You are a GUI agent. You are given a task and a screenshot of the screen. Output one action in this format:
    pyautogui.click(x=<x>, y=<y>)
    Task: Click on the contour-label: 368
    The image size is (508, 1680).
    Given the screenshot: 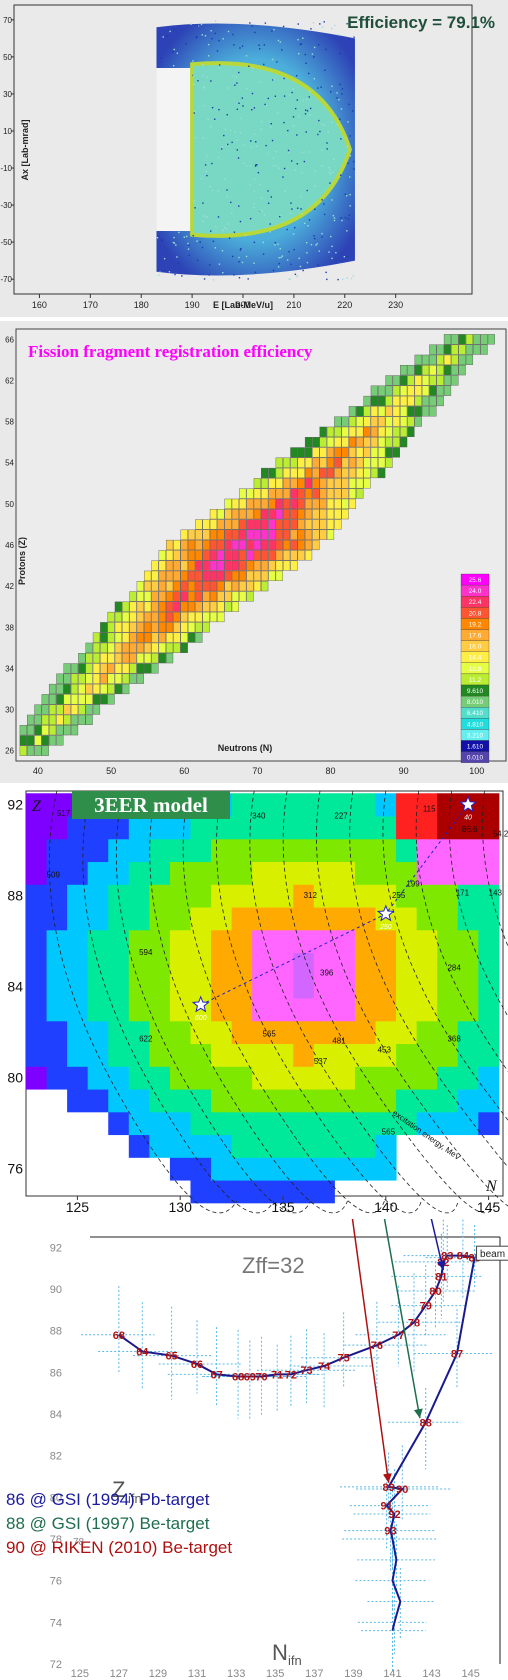 What is the action you would take?
    pyautogui.click(x=454, y=1038)
    